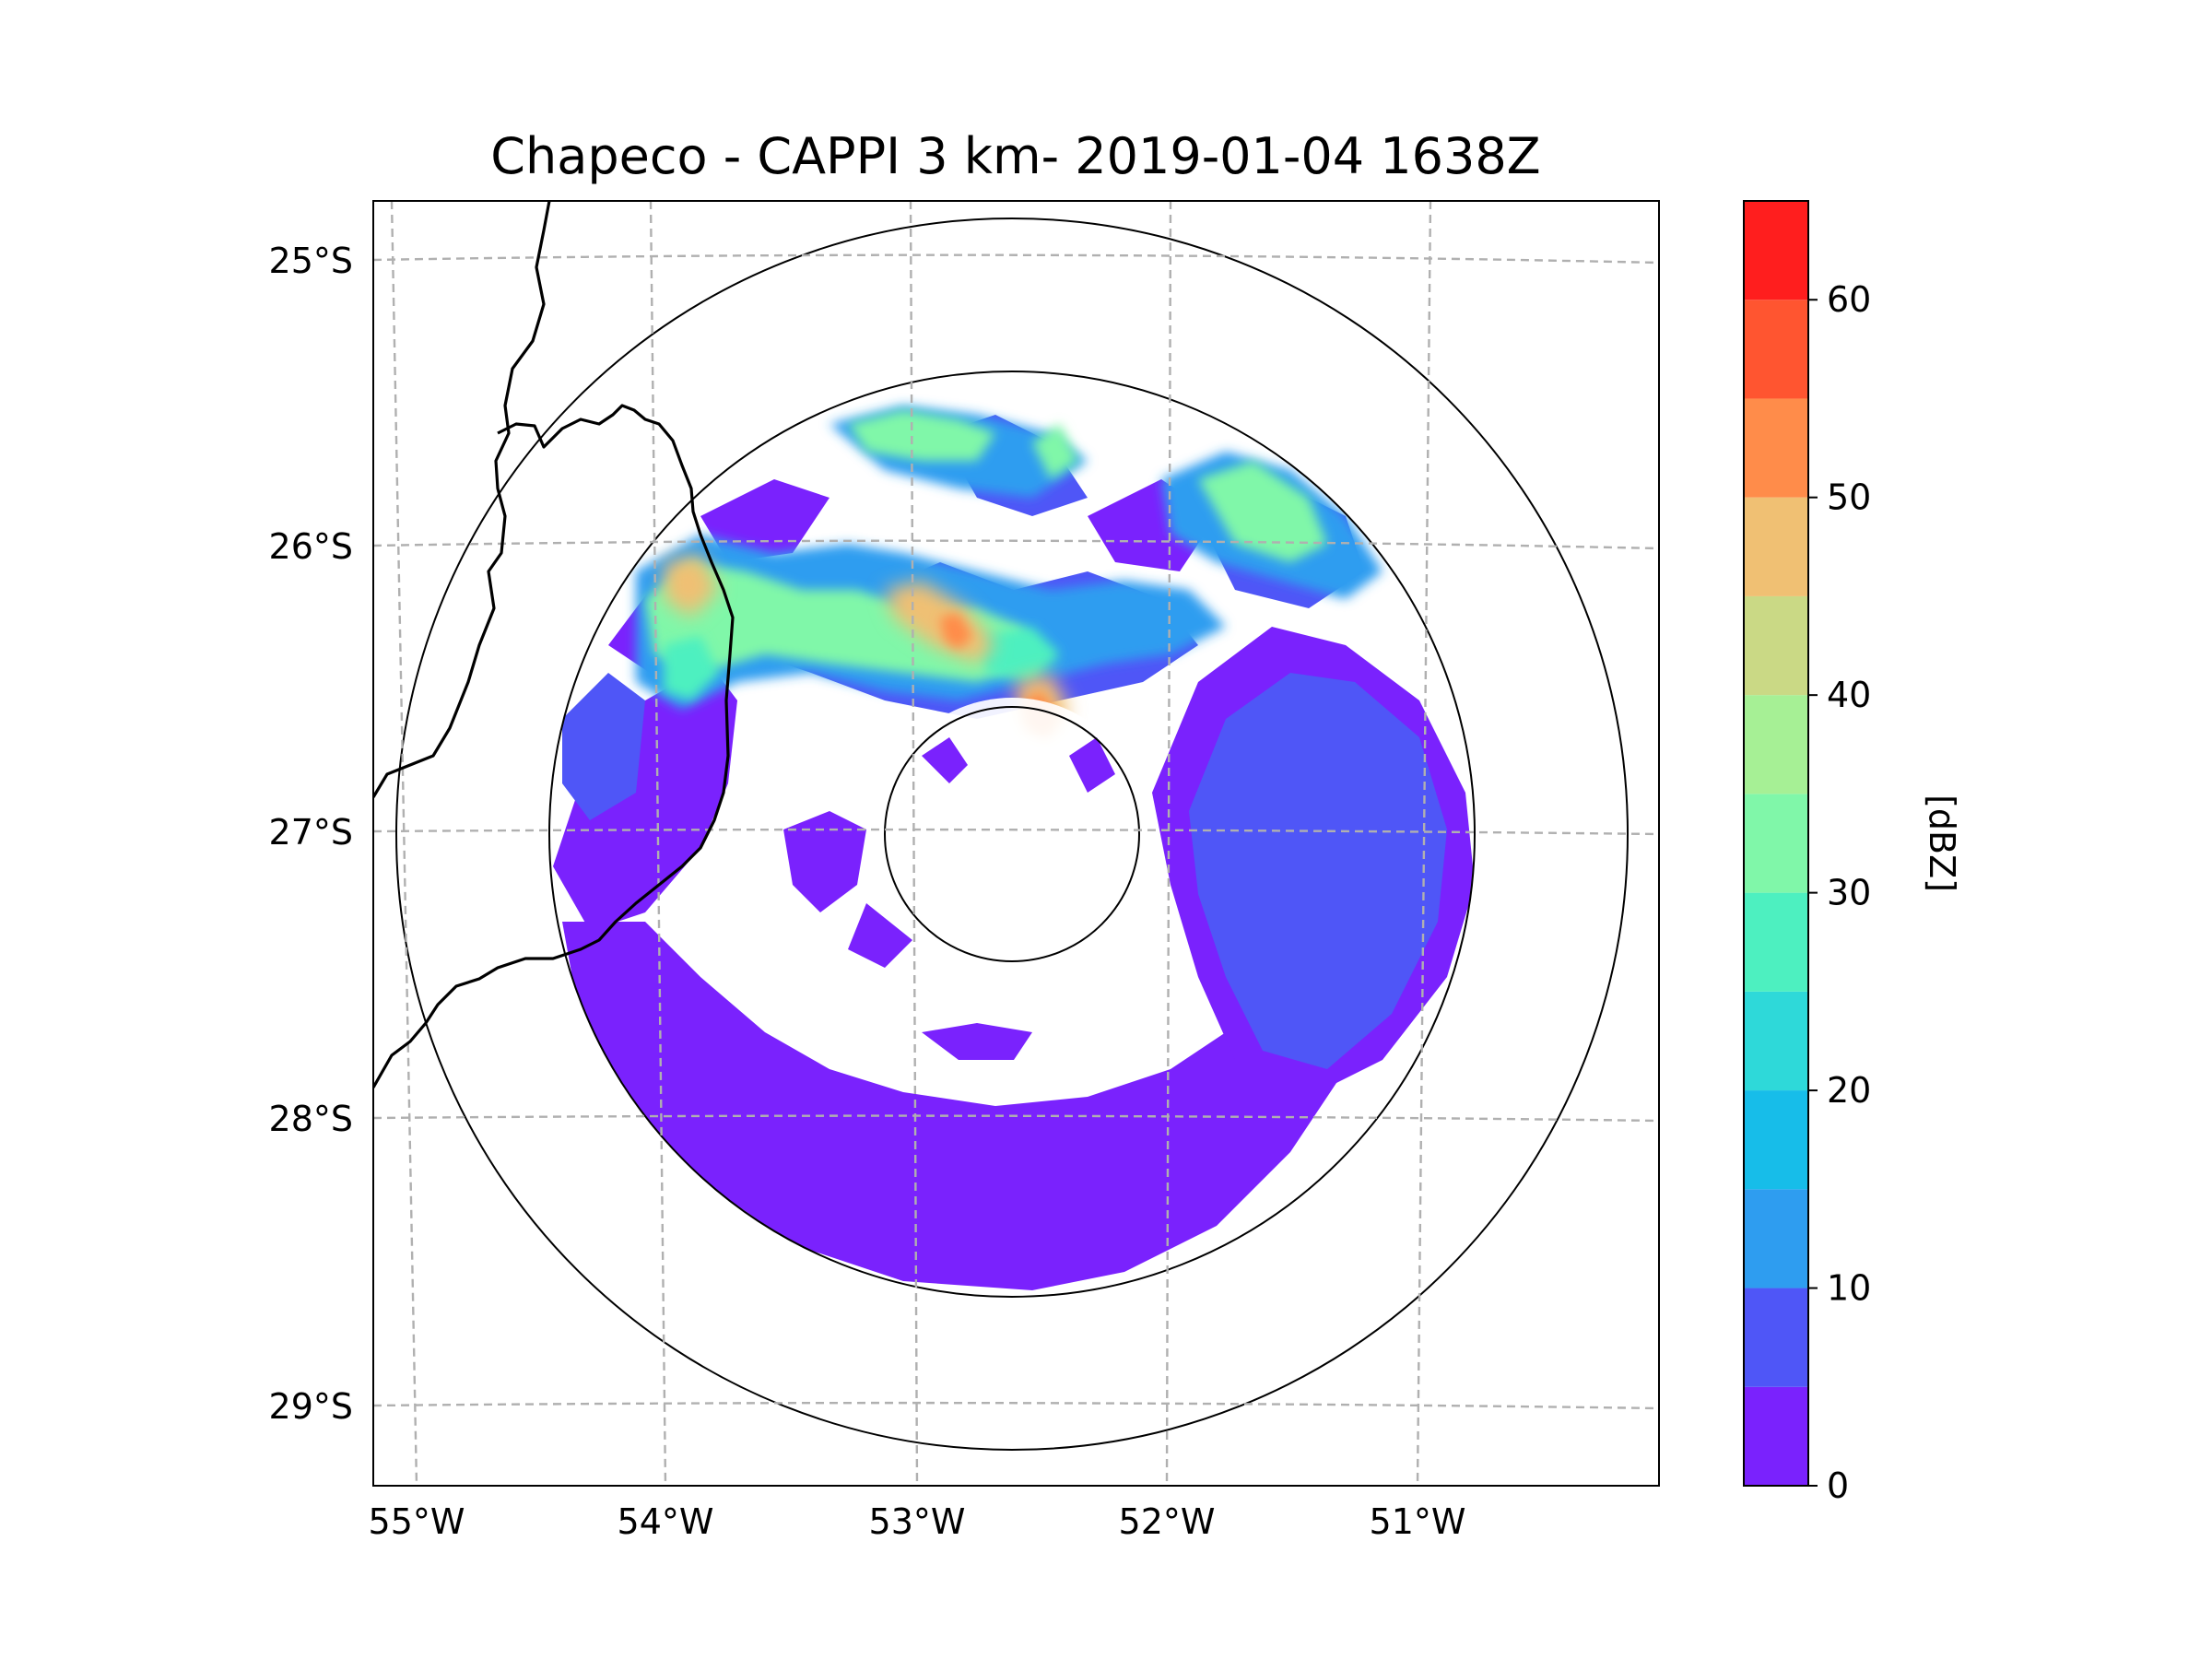 Image resolution: width=2212 pixels, height=1659 pixels. Describe the element at coordinates (1942, 843) in the screenshot. I see `colorbar-label: [dBZ]` at that location.